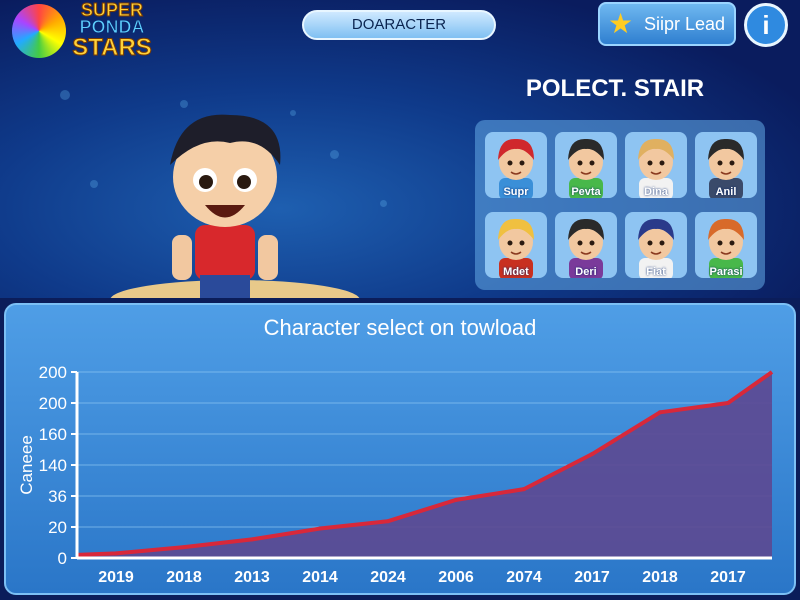  I want to click on character-card: Supr, so click(516, 165).